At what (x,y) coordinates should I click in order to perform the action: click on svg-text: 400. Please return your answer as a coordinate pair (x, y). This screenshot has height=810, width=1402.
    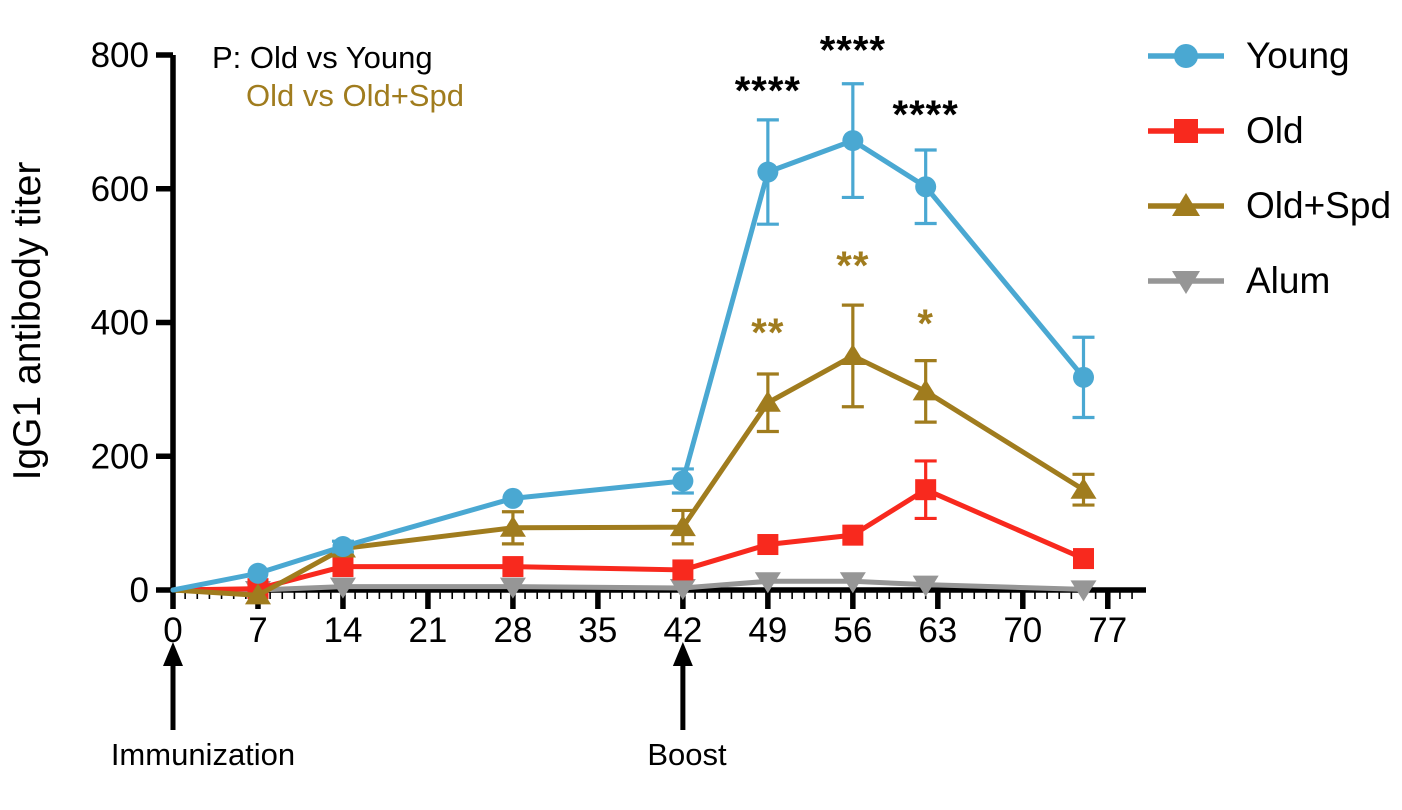
    Looking at the image, I should click on (120, 323).